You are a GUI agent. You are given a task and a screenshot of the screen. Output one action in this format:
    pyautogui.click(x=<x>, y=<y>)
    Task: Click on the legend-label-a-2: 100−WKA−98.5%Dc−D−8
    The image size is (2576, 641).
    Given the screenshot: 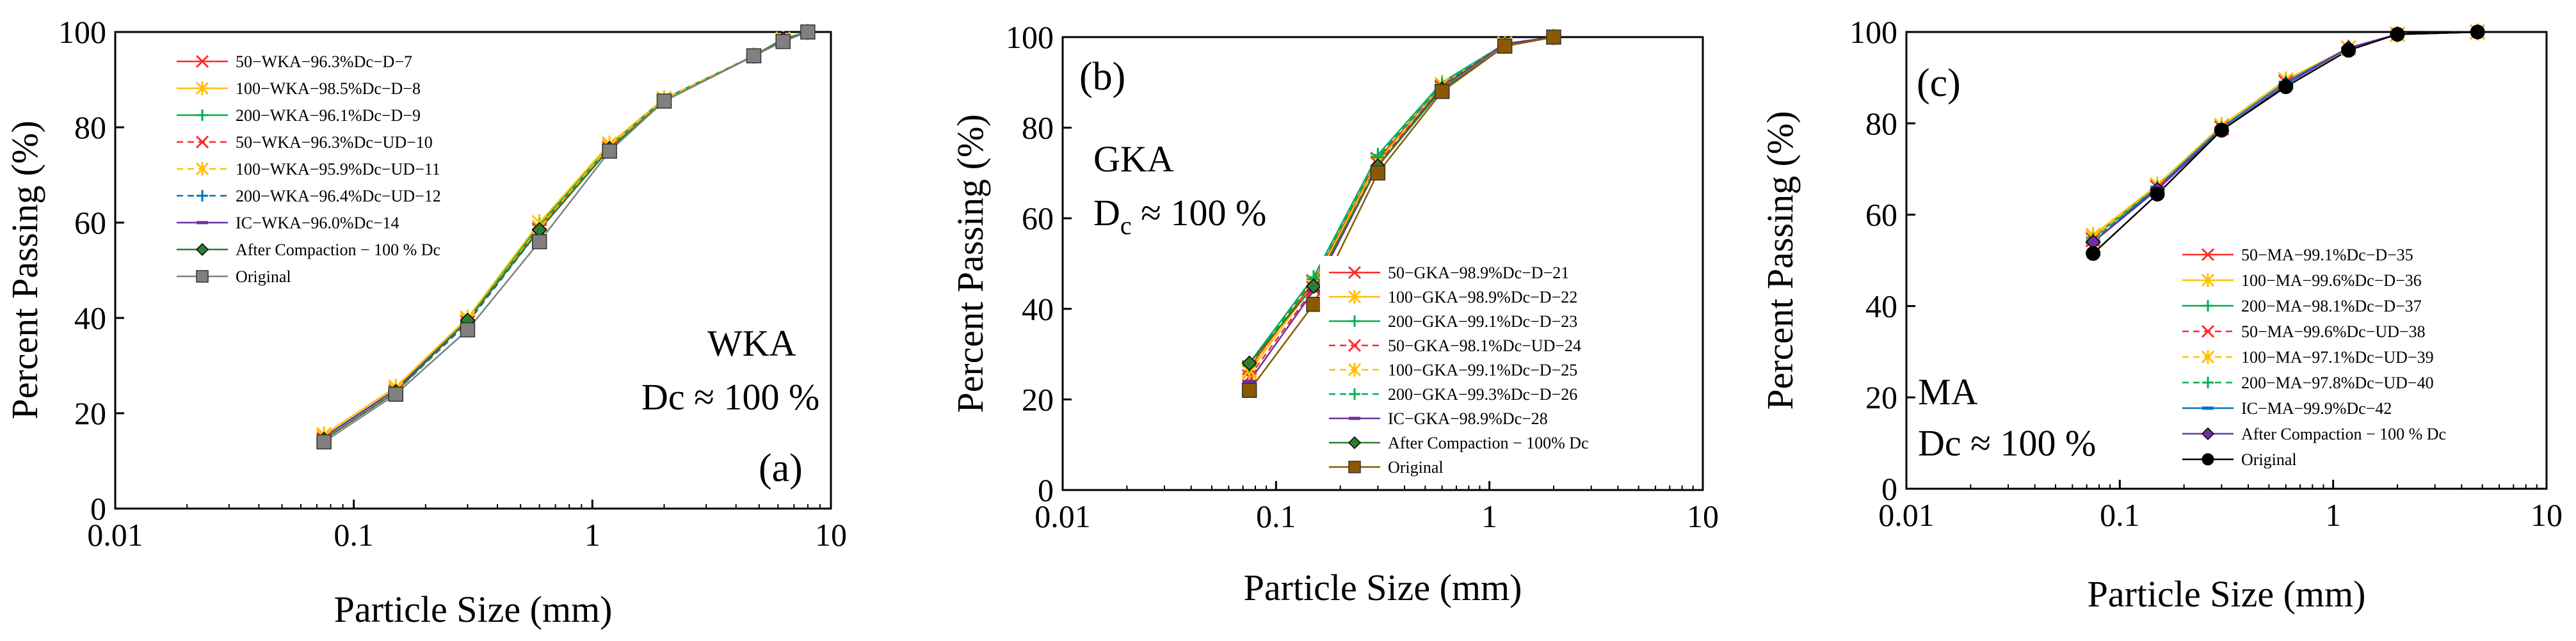 What is the action you would take?
    pyautogui.click(x=328, y=88)
    